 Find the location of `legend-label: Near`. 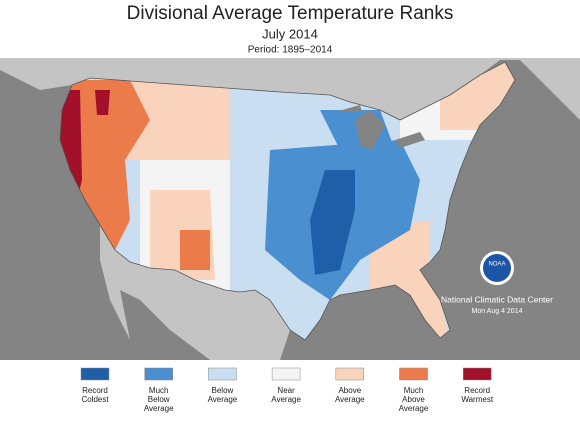

legend-label: Near is located at coordinates (286, 390).